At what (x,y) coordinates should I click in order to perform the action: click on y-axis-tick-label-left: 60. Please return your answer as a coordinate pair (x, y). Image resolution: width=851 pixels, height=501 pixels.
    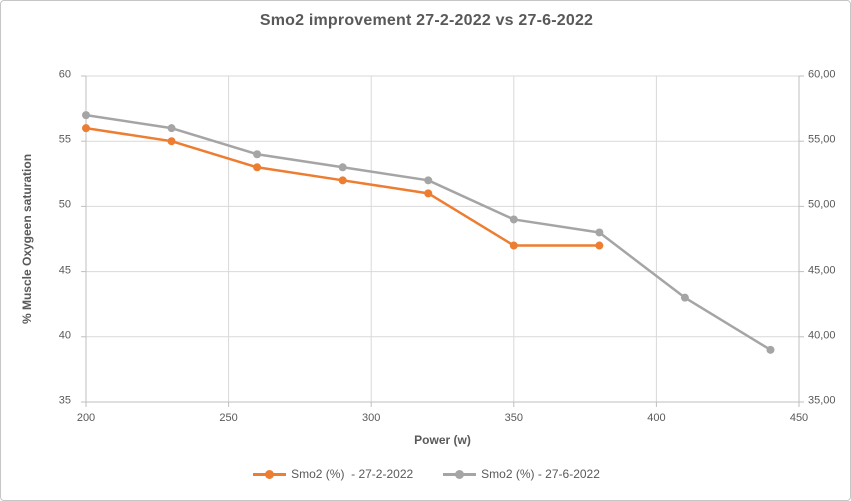
    Looking at the image, I should click on (64, 74).